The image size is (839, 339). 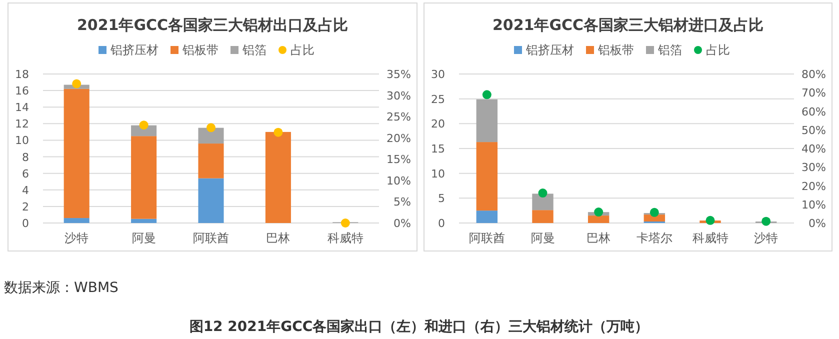 I want to click on y-tick-label: 25, so click(x=438, y=99).